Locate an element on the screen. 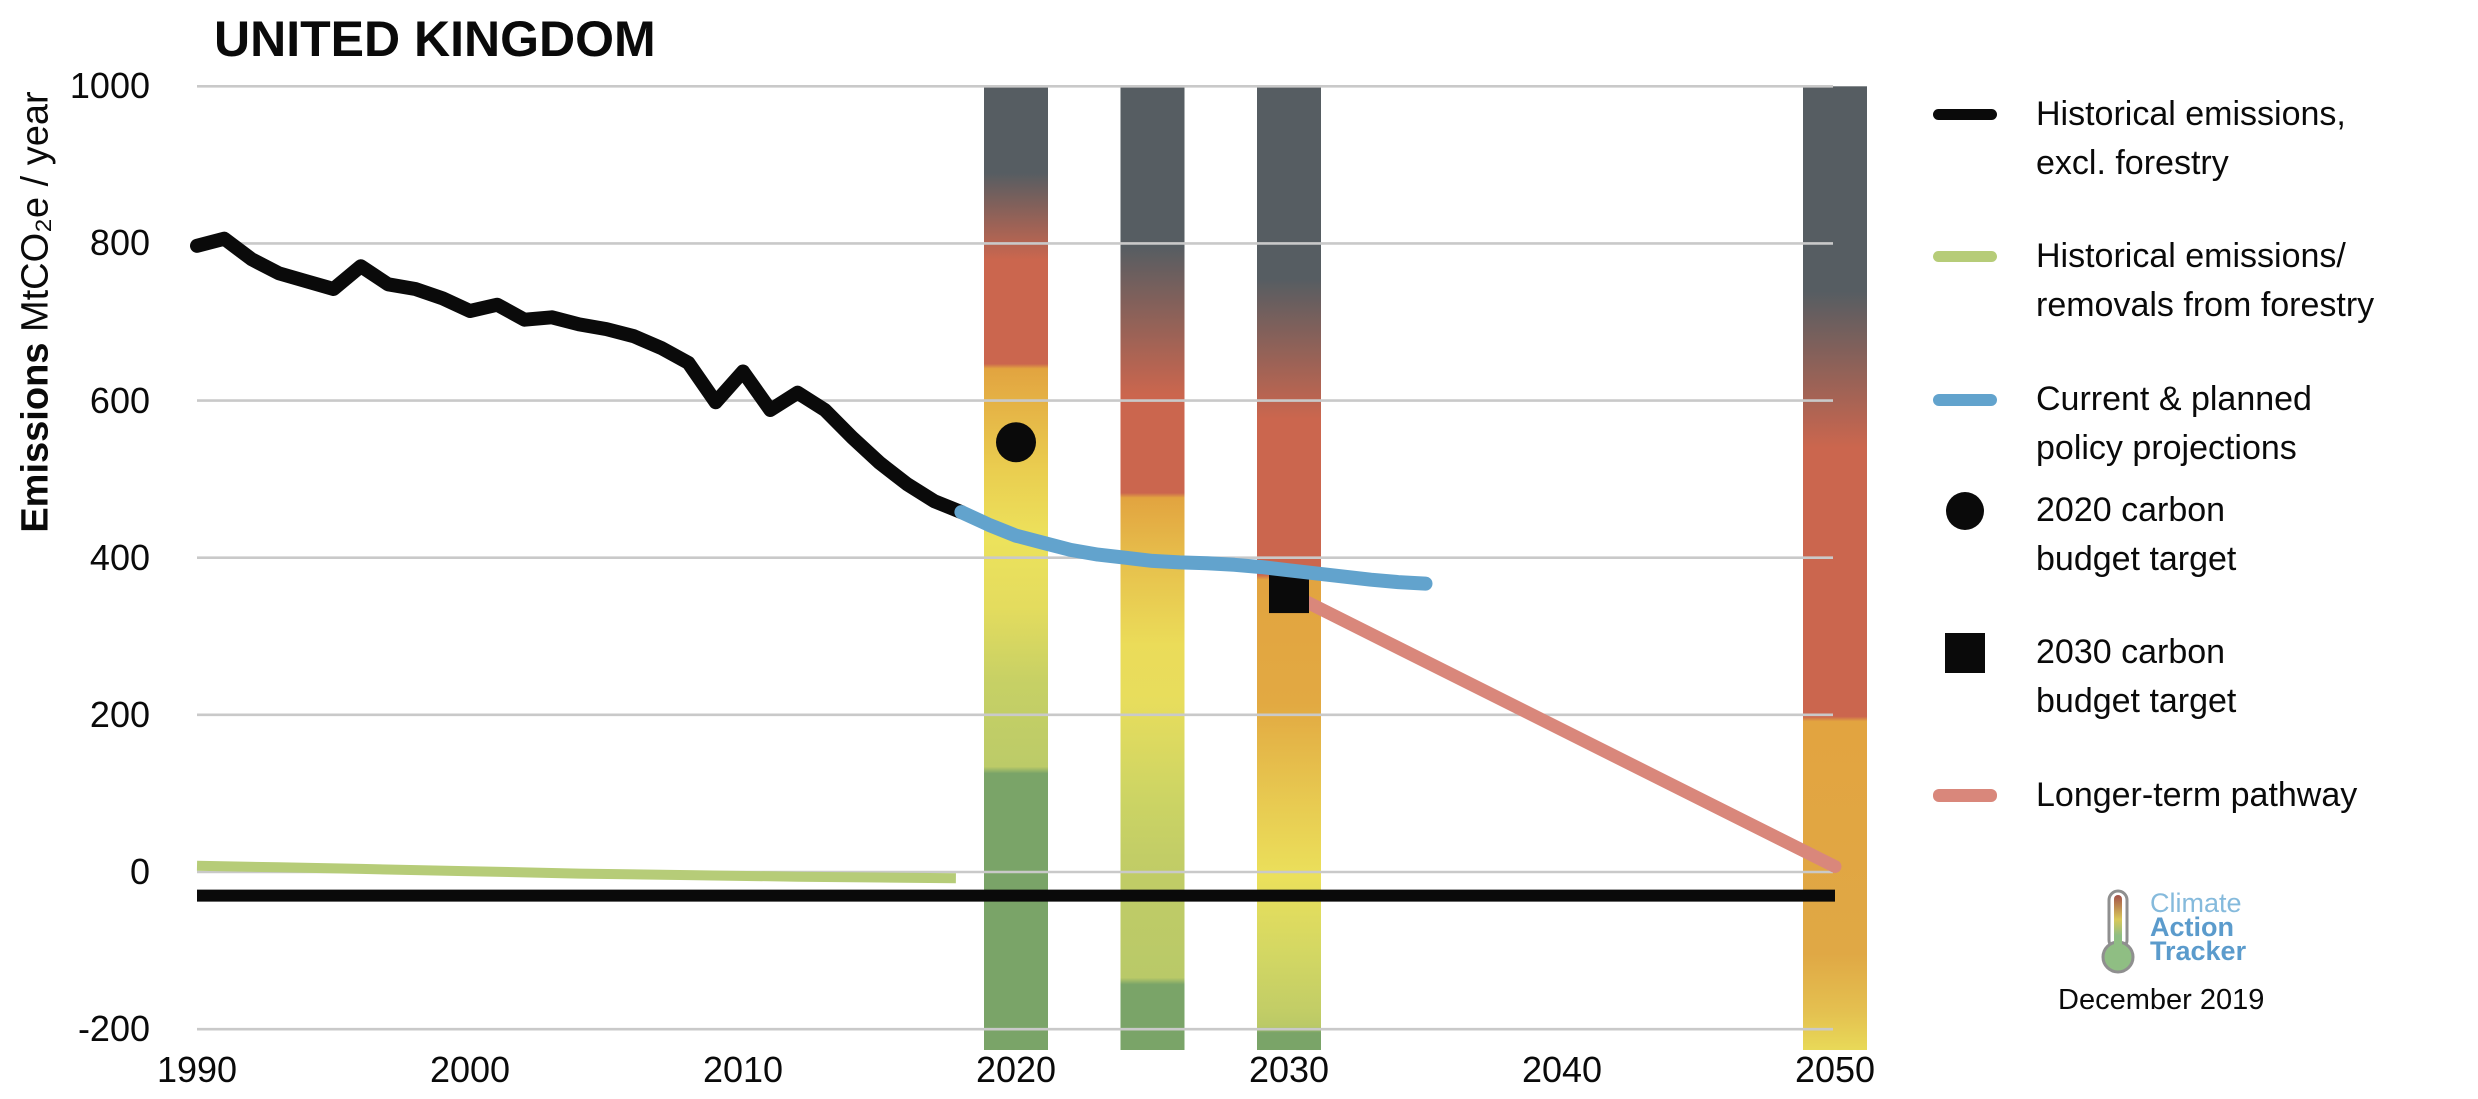 The image size is (2478, 1099). legend-circle-swatch is located at coordinates (1965, 510).